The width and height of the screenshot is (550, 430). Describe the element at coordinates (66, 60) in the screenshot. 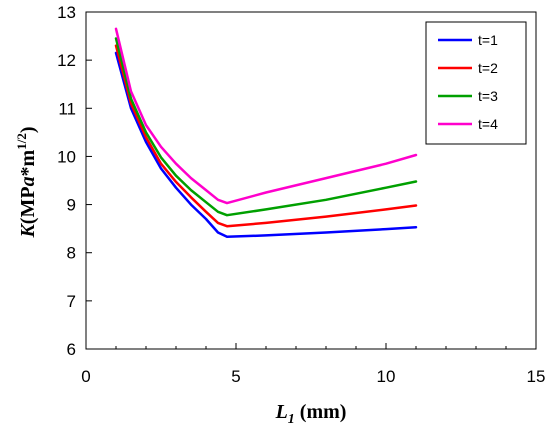

I see `y-tick-label: 12` at that location.